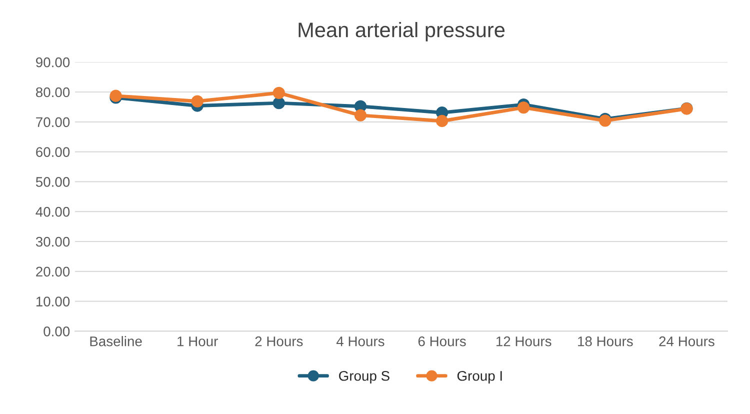 The width and height of the screenshot is (750, 414). I want to click on y-tick-label: 20.00, so click(53, 271).